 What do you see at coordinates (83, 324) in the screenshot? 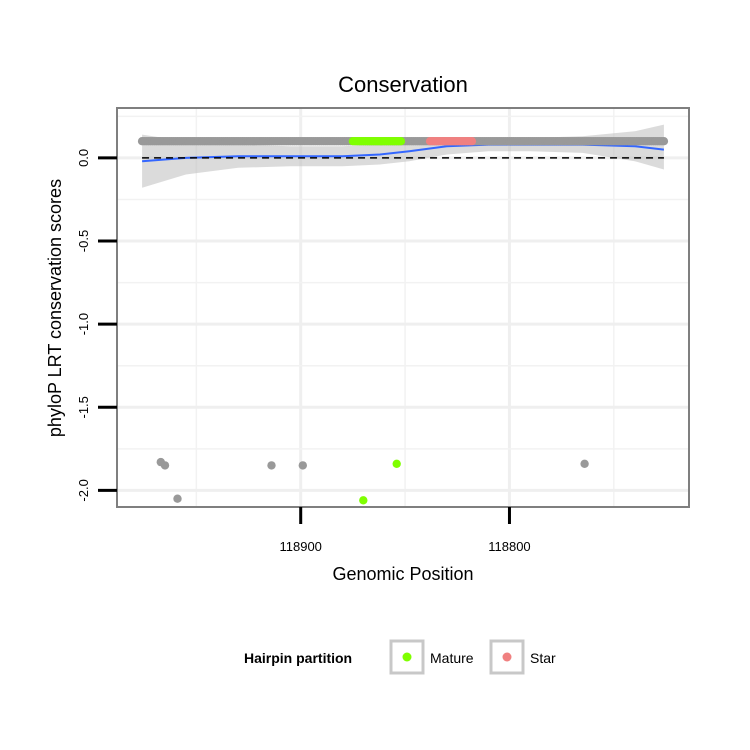
I see `y-tick-label: -1.0` at bounding box center [83, 324].